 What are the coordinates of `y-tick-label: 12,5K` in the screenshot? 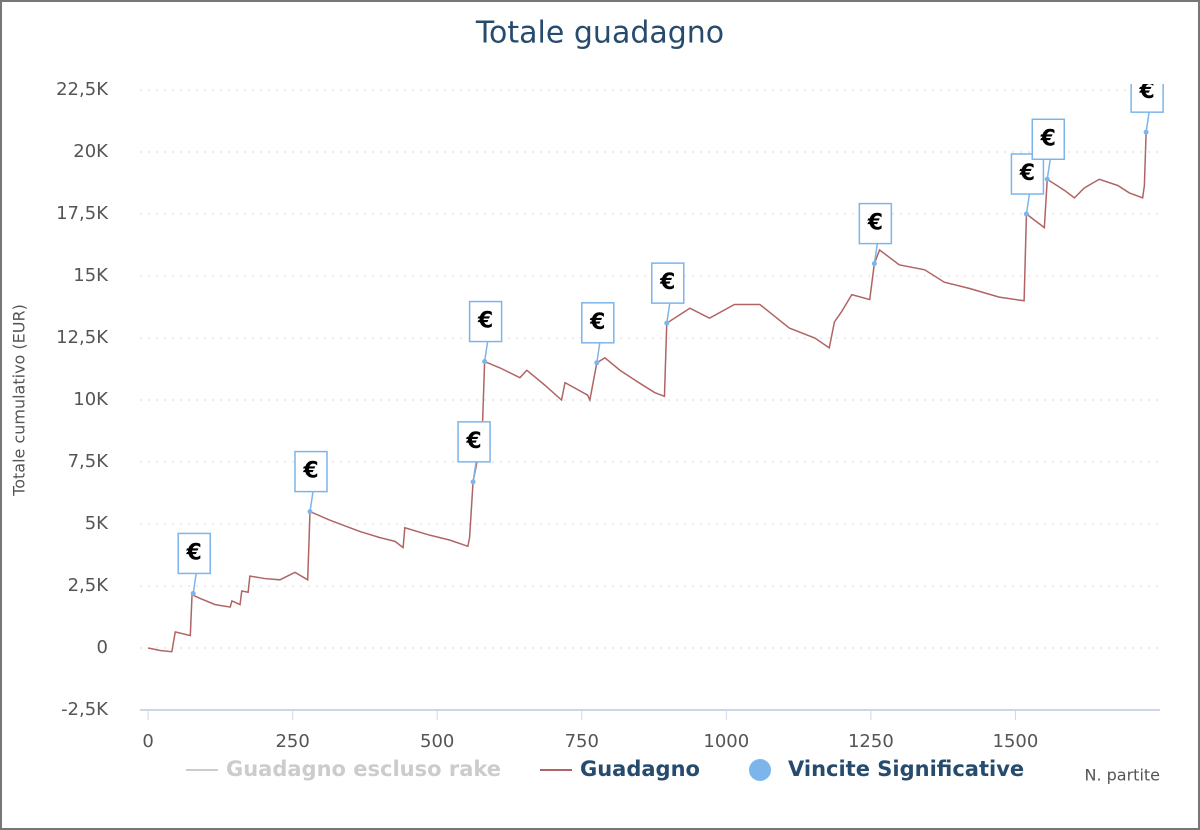 It's located at (82, 337).